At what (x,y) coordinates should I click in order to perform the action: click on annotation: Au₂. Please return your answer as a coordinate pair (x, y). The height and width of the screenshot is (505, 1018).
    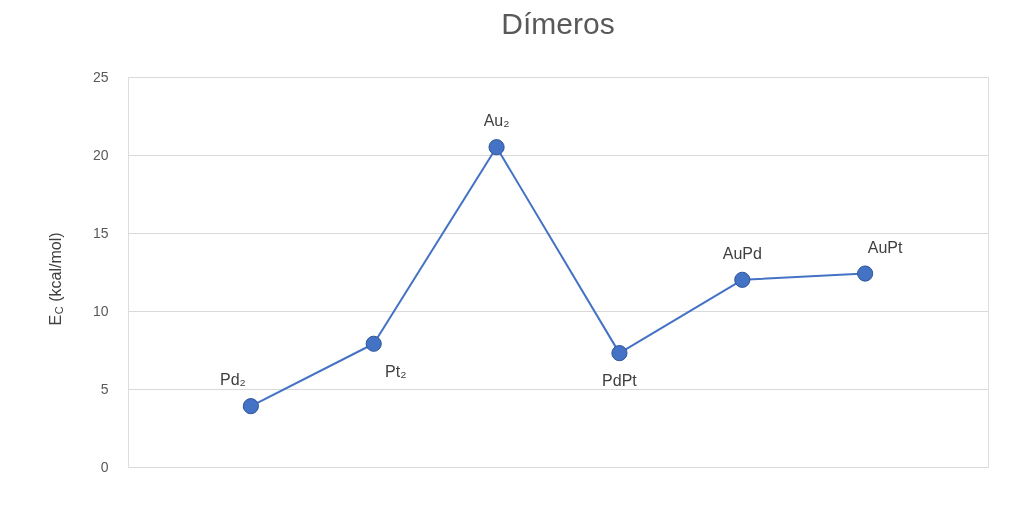
    Looking at the image, I should click on (496, 121).